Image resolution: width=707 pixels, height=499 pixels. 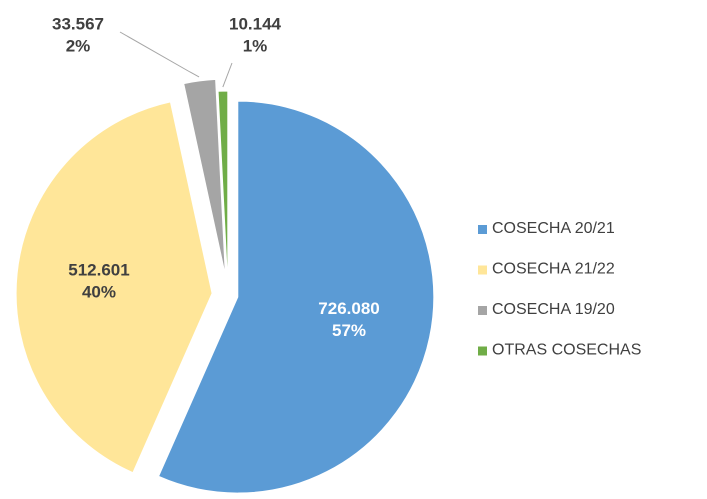 What do you see at coordinates (348, 308) in the screenshot?
I see `value-label: 726.080` at bounding box center [348, 308].